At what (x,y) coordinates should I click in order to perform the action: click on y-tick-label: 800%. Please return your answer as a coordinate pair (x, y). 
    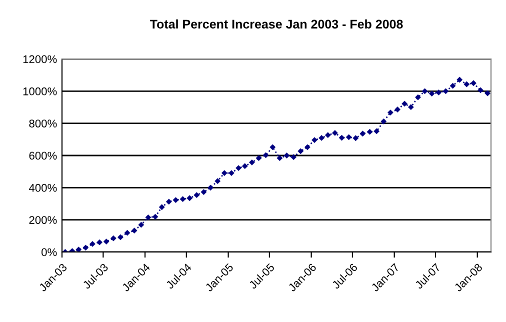
    Looking at the image, I should click on (43, 124).